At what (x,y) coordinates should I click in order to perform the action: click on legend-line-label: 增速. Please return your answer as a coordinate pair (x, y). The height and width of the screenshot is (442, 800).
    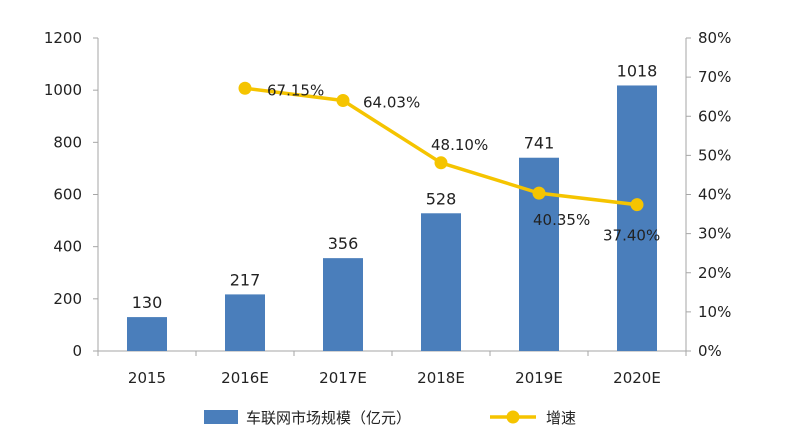
    Looking at the image, I should click on (561, 418).